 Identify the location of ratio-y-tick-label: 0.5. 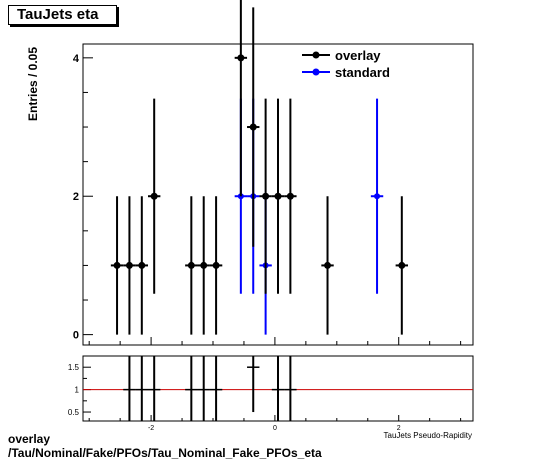
(74, 412).